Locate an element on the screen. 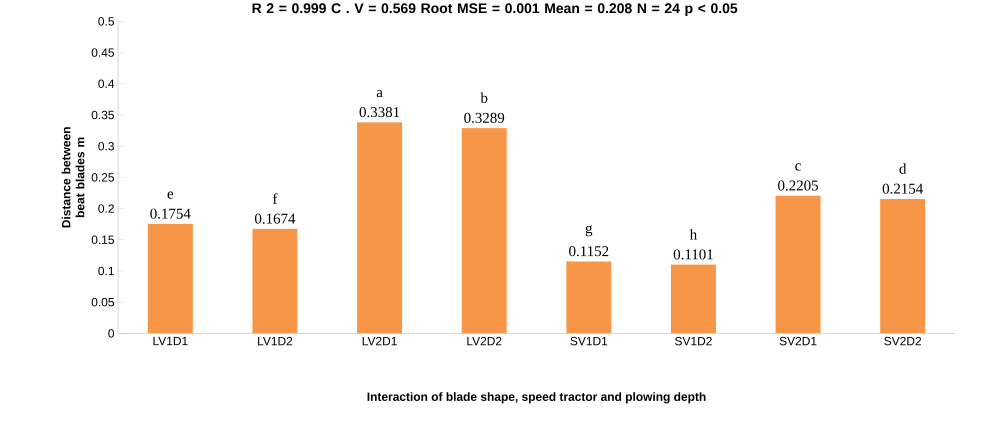 This screenshot has height=435, width=985. y-tick-label: 0.1 is located at coordinates (106, 271).